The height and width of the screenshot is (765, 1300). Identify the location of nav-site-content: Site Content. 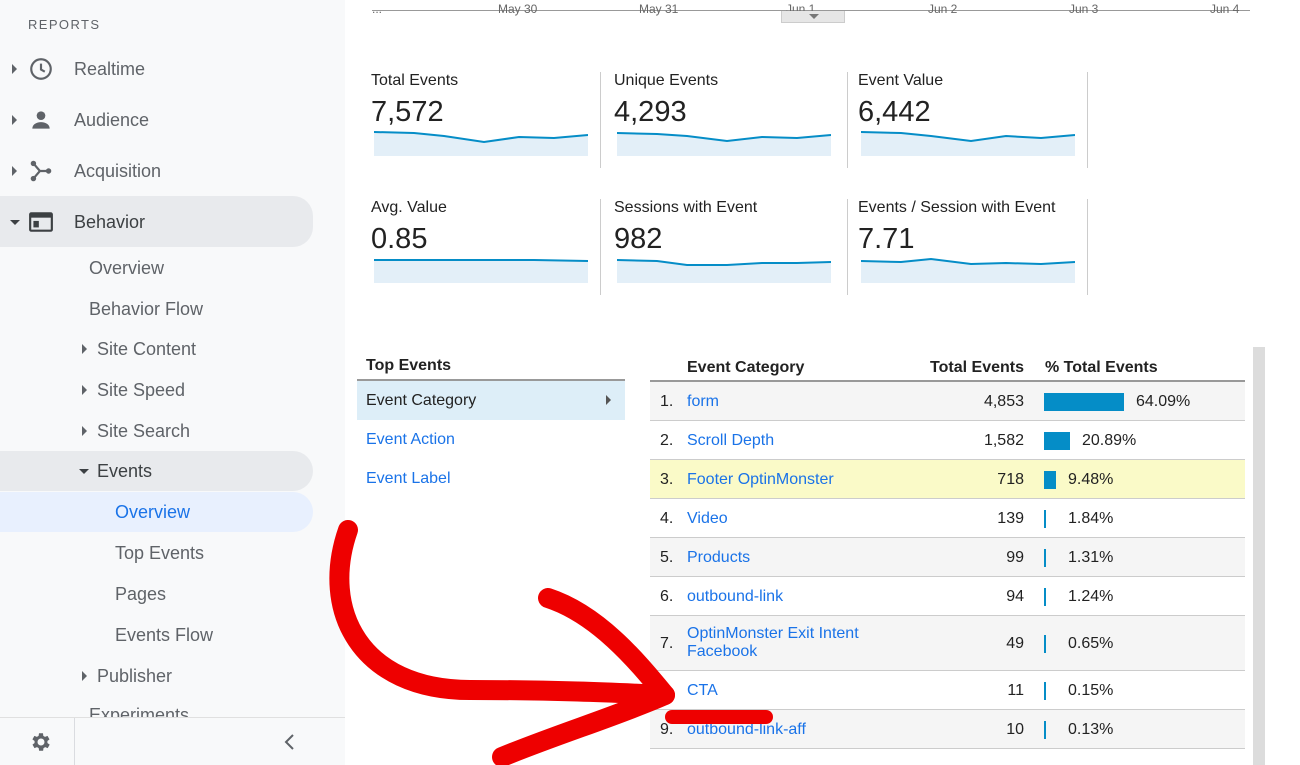
(156, 349).